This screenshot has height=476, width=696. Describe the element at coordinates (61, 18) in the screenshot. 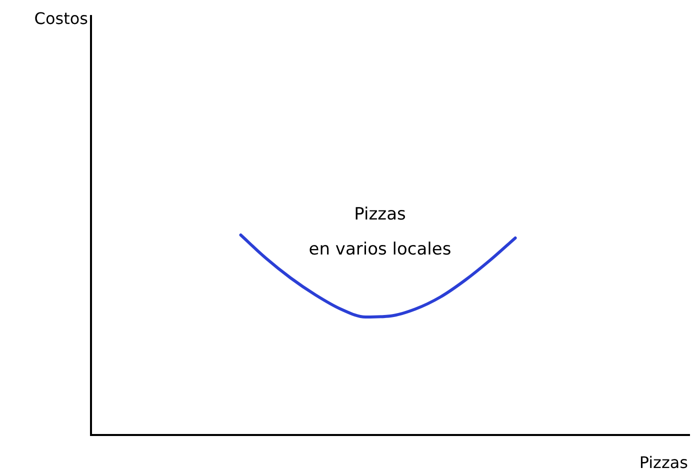

I see `text: Costos` at that location.